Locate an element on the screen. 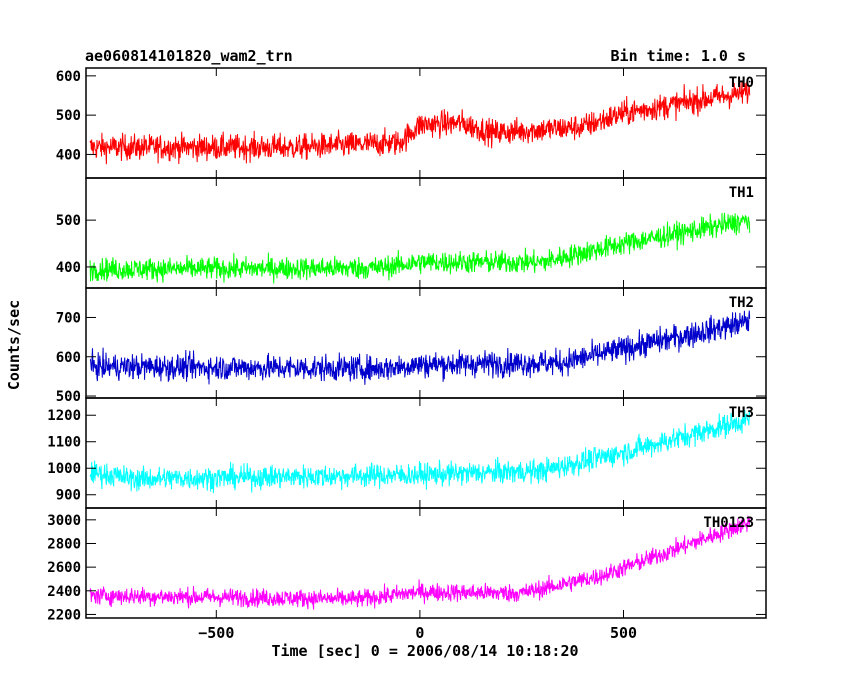 The image size is (850, 680). y-tick-label: 2600 is located at coordinates (64, 568).